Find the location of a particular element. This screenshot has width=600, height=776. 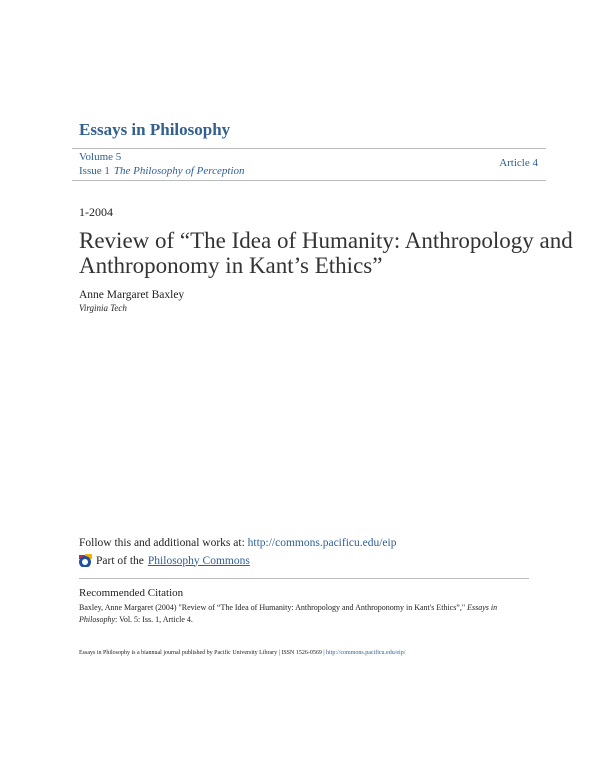

bepress-commons-icon is located at coordinates (85, 560).